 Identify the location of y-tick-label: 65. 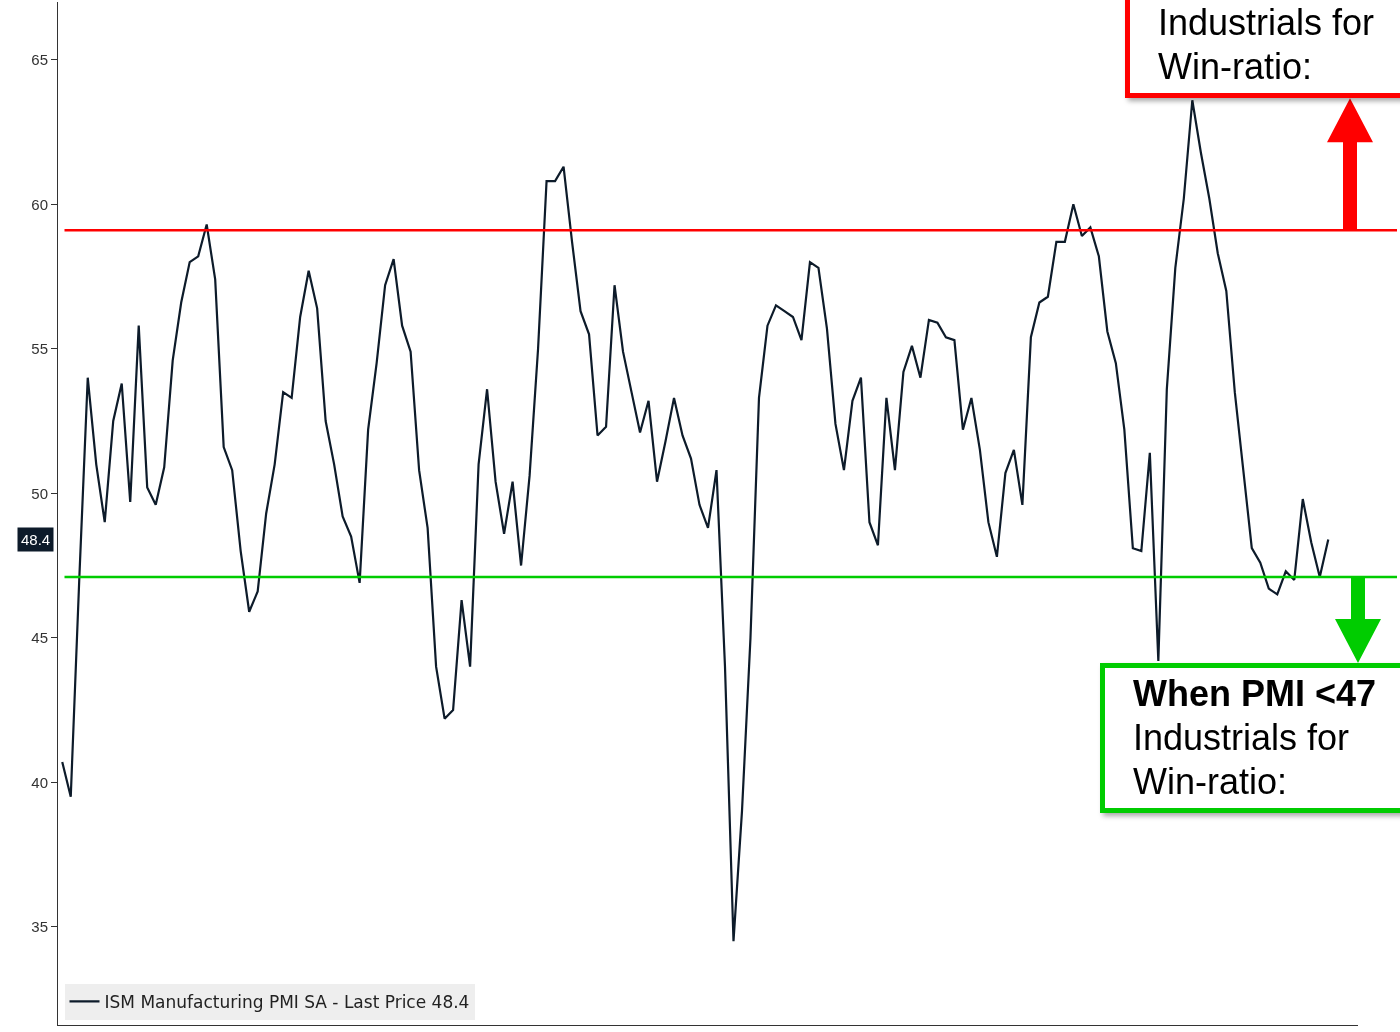
(39, 60).